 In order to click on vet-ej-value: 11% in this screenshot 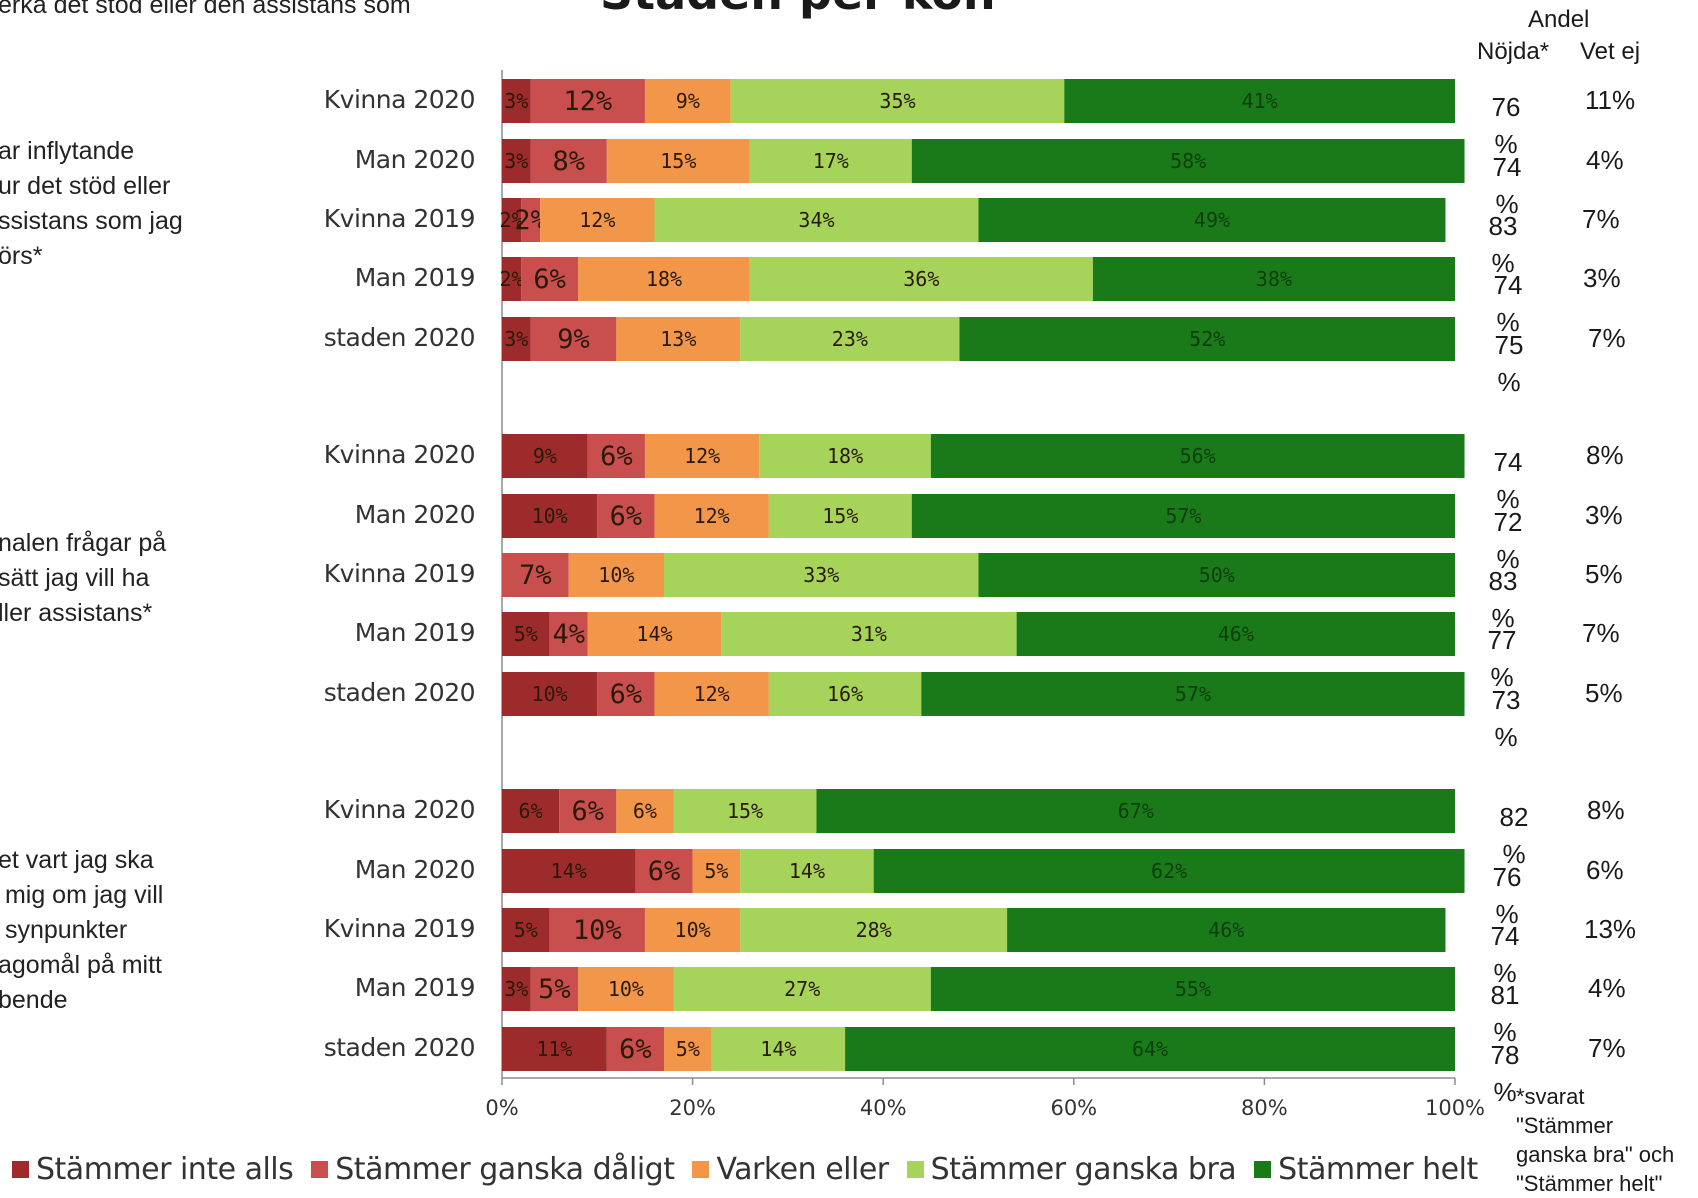, I will do `click(1610, 100)`.